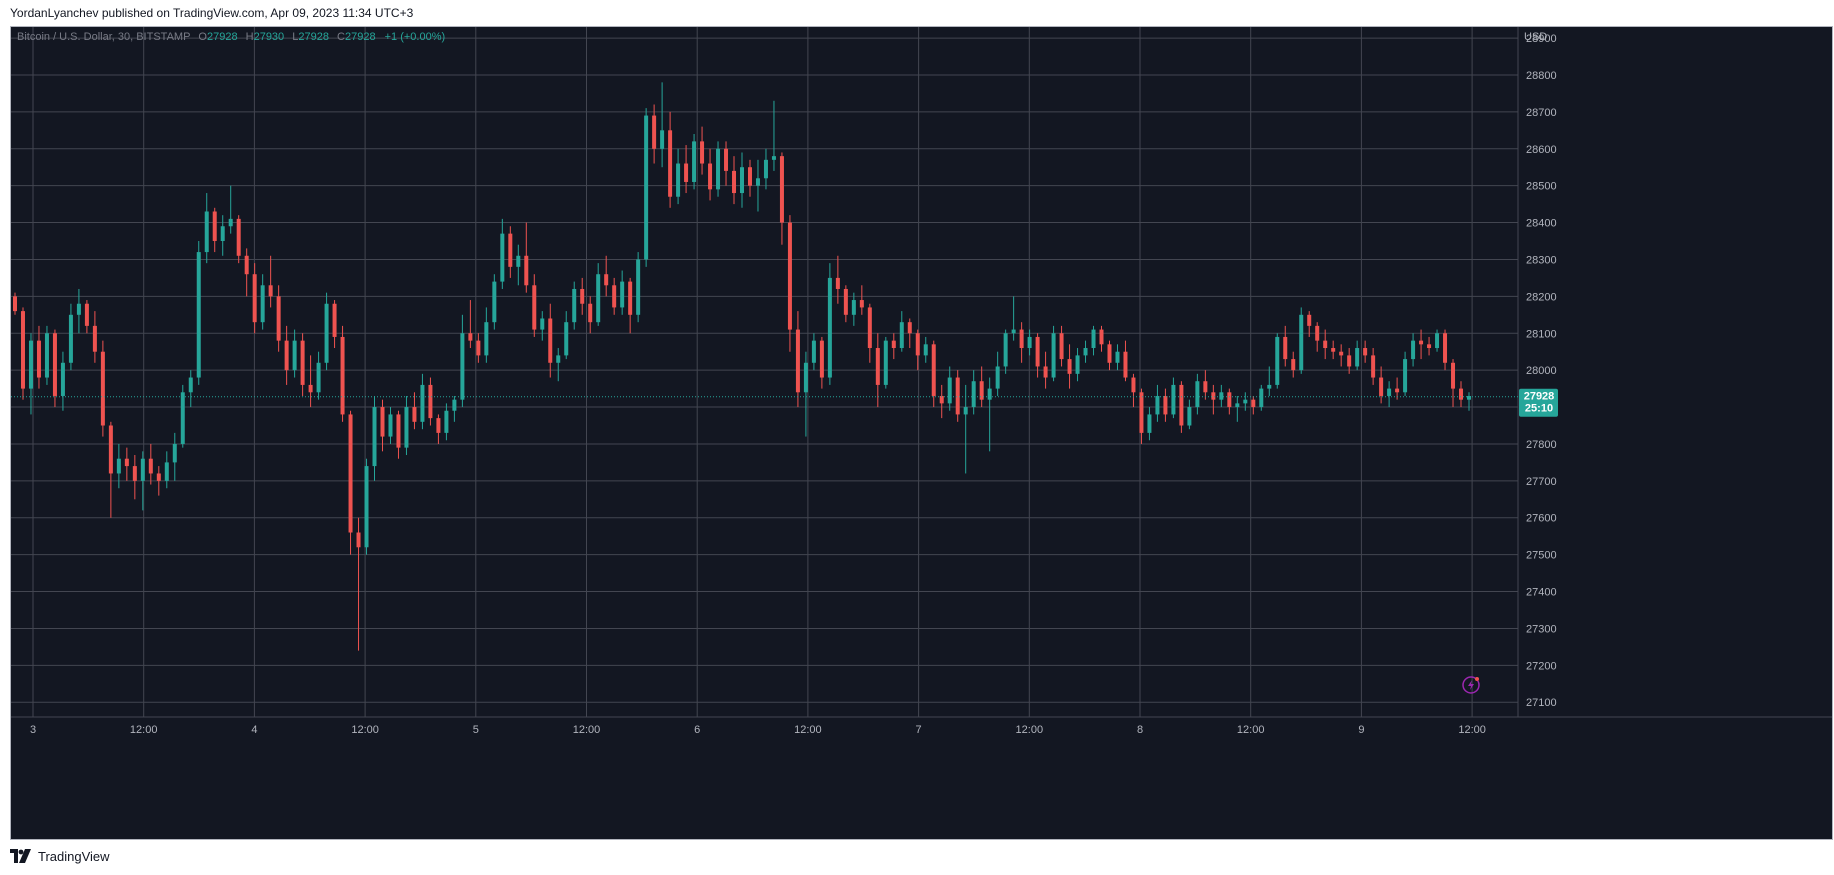 This screenshot has height=875, width=1834. I want to click on tradingview-logo-icon, so click(21, 856).